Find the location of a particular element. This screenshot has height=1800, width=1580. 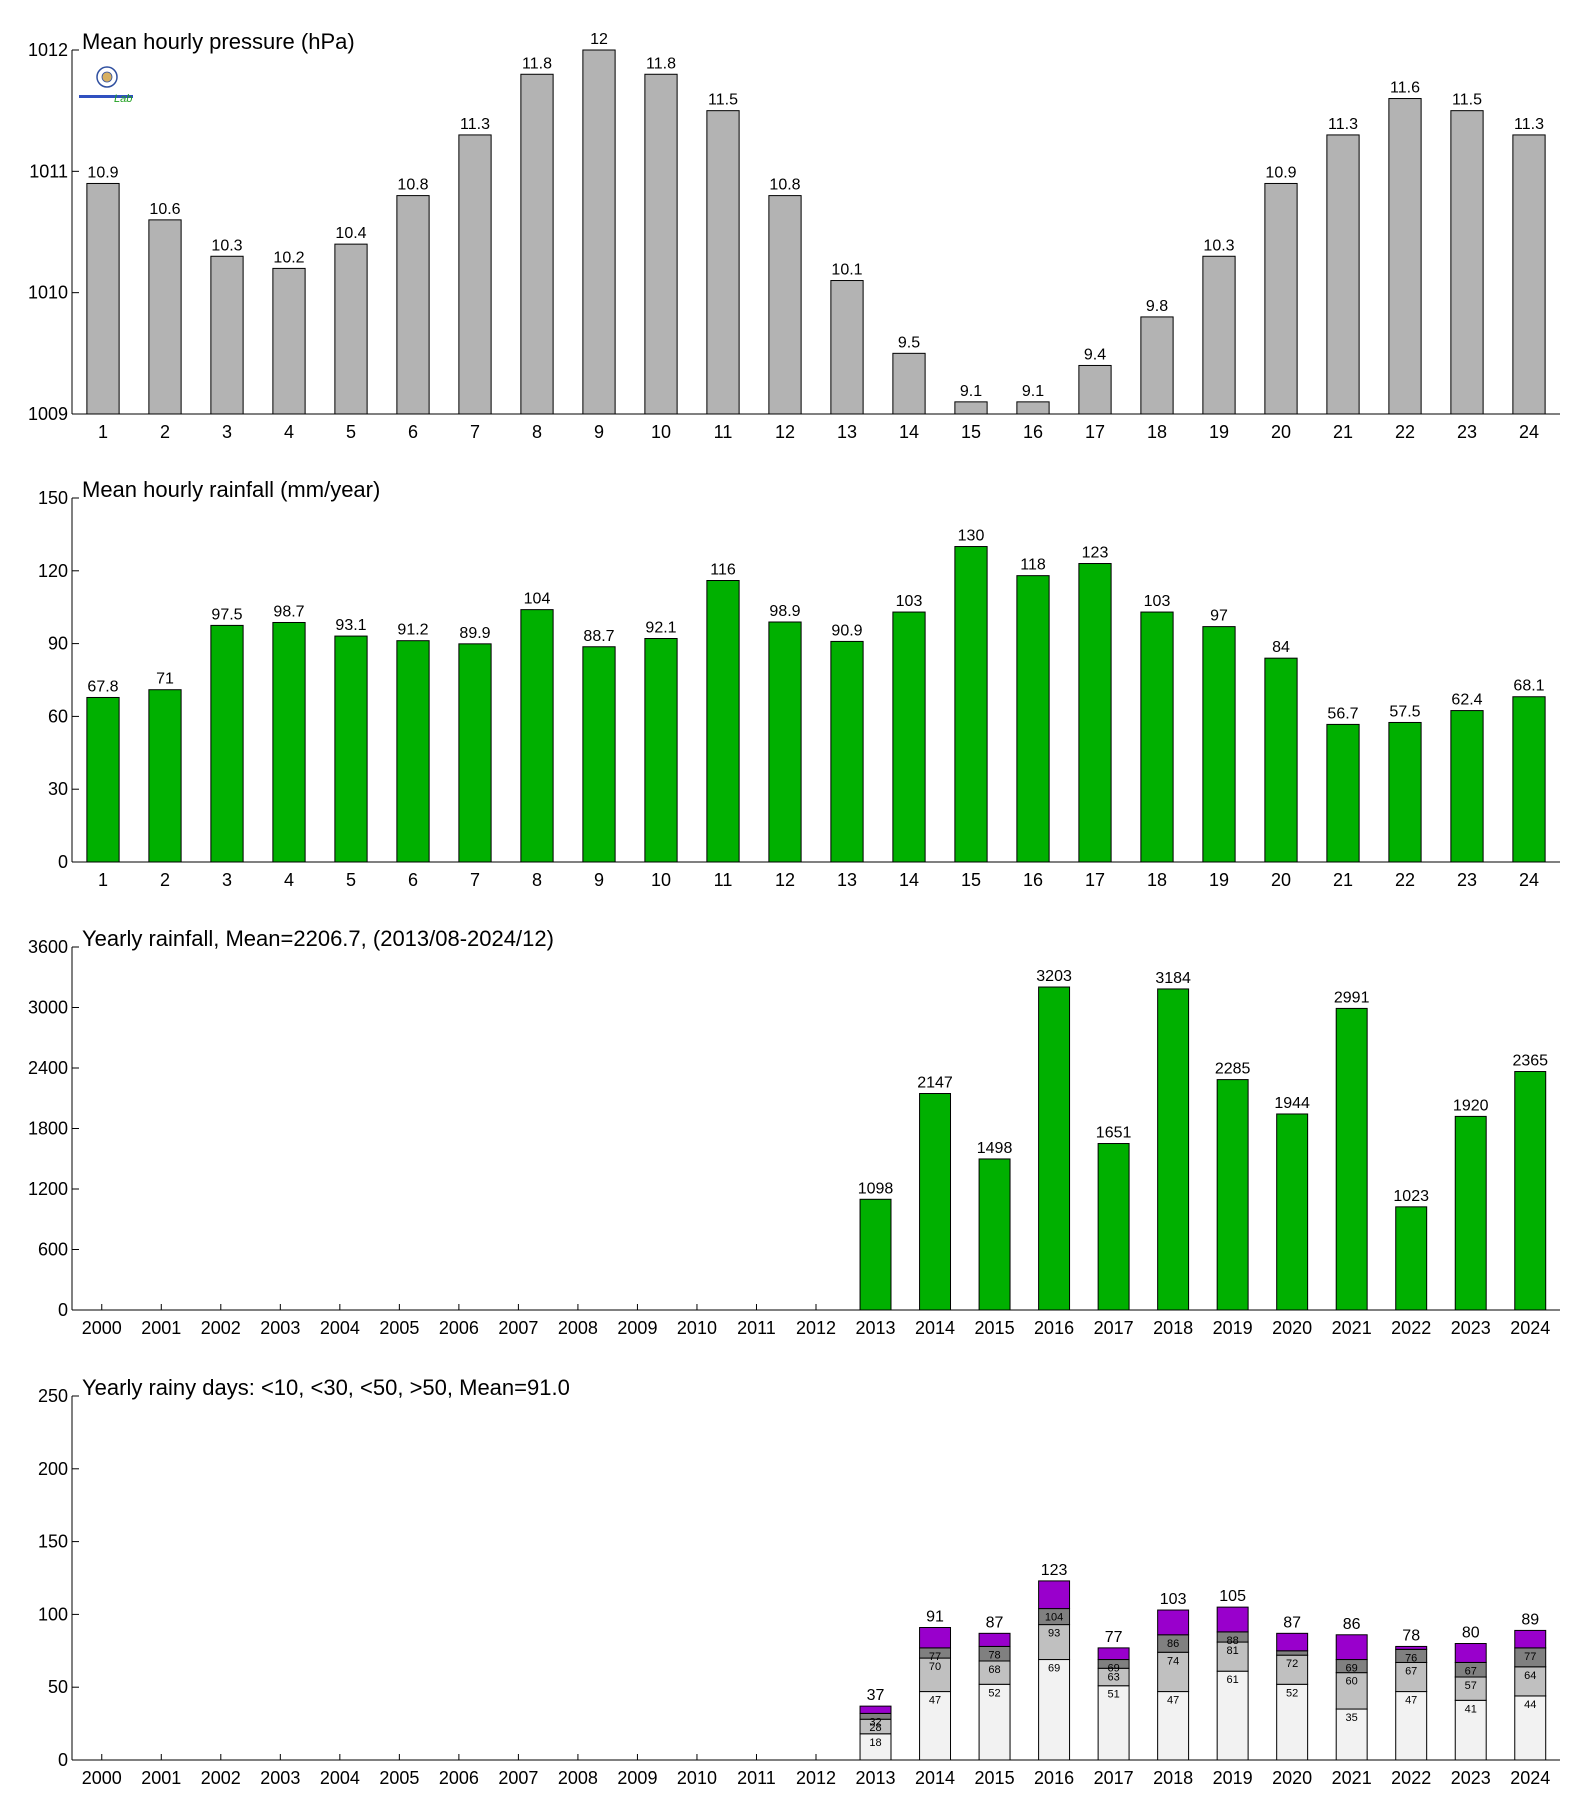

rainy_days-segment-label: 72 is located at coordinates (1292, 1664).